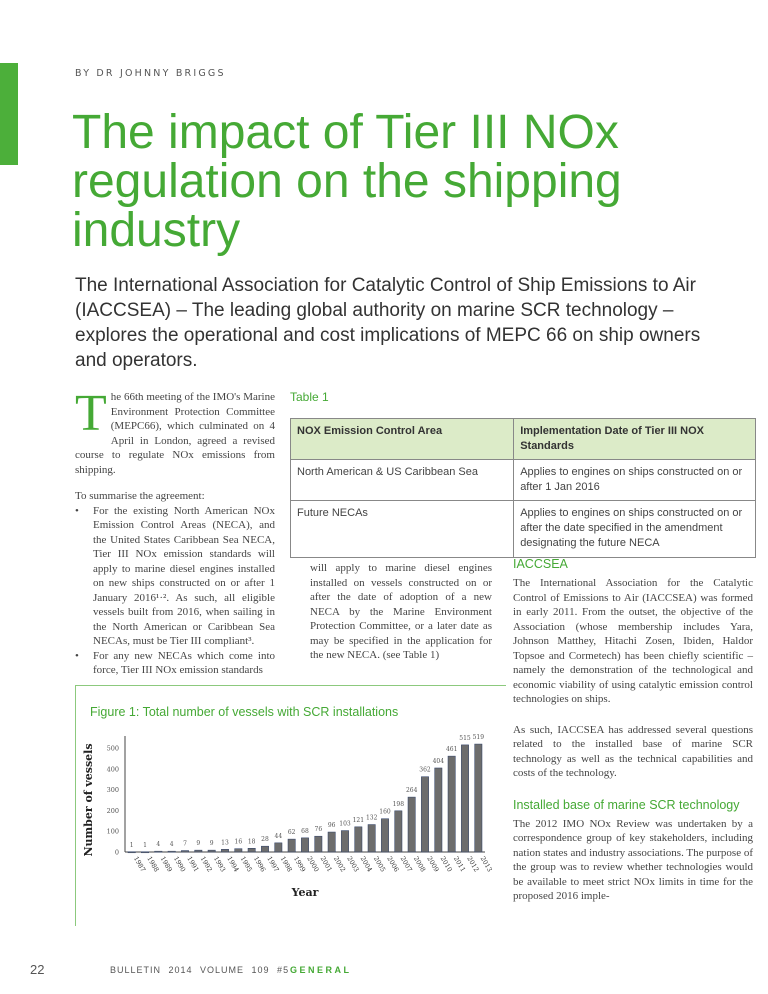 Image resolution: width=768 pixels, height=994 pixels. I want to click on x-tick-label: 1996, so click(259, 864).